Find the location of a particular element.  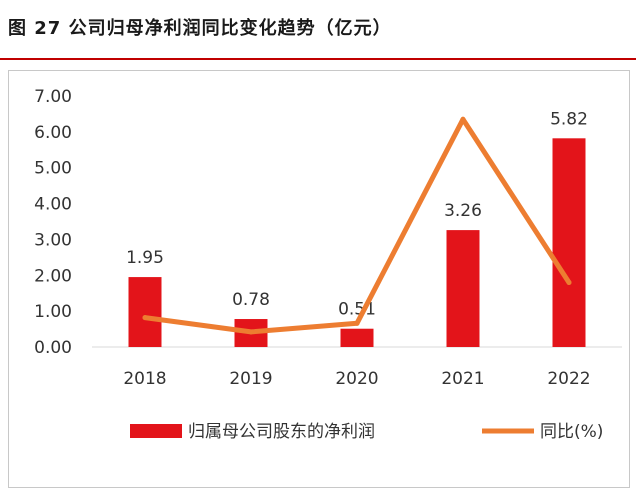

bar-data-label: 3.26 is located at coordinates (463, 211).